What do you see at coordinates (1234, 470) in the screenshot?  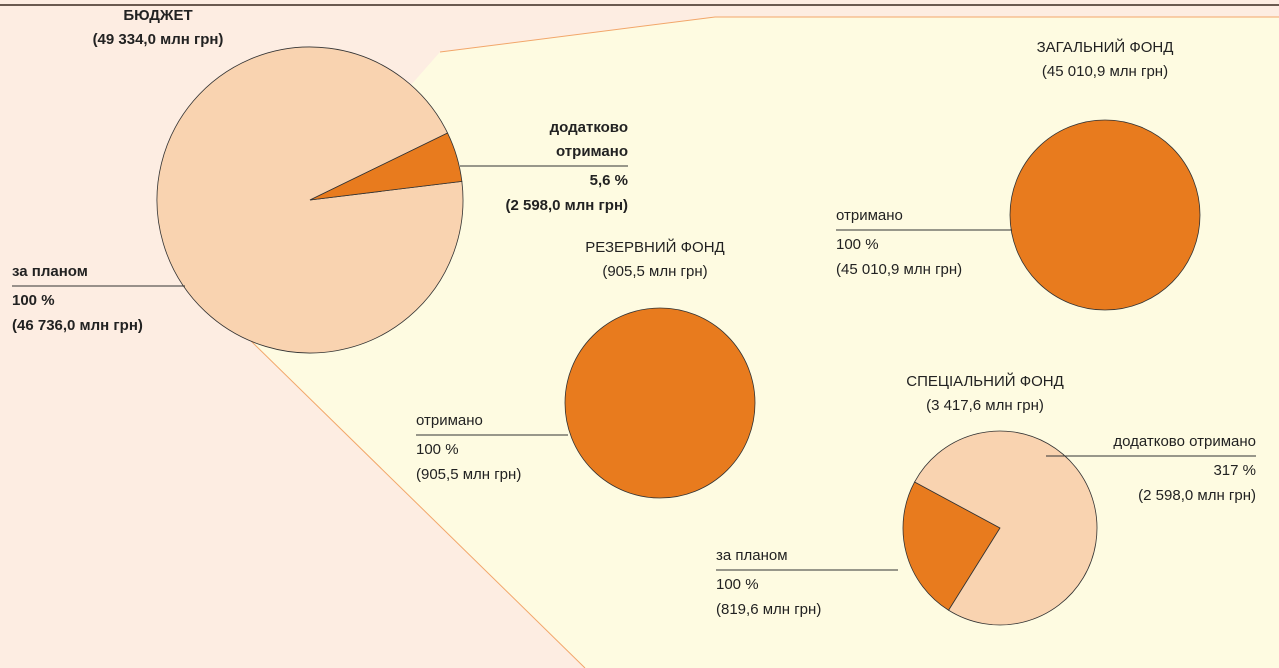 I see `slice-percent: 317 %` at bounding box center [1234, 470].